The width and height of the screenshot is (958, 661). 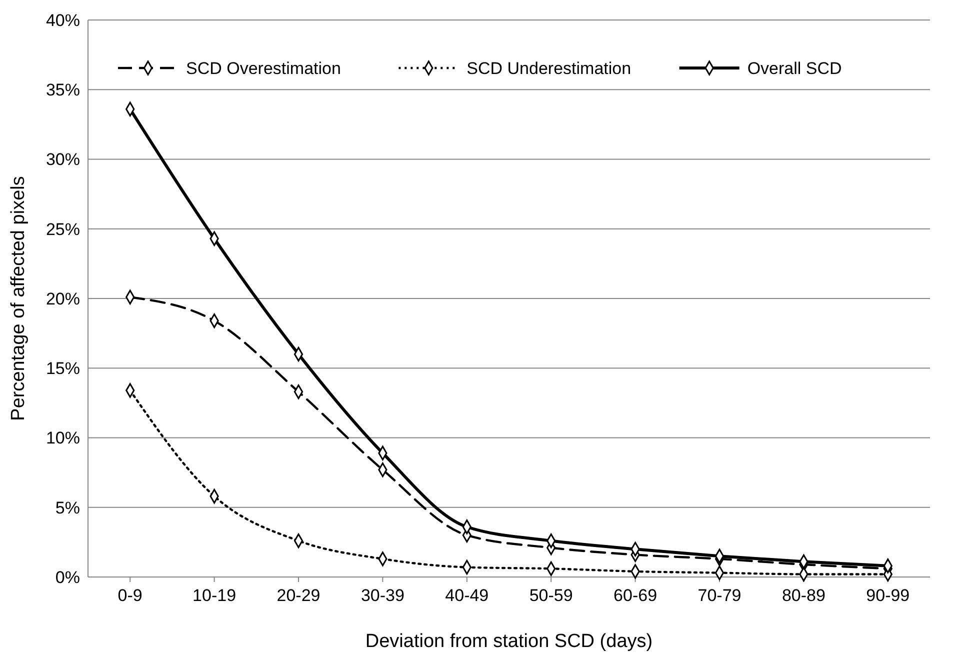 I want to click on legend-label: SCD Overestimation, so click(x=263, y=68).